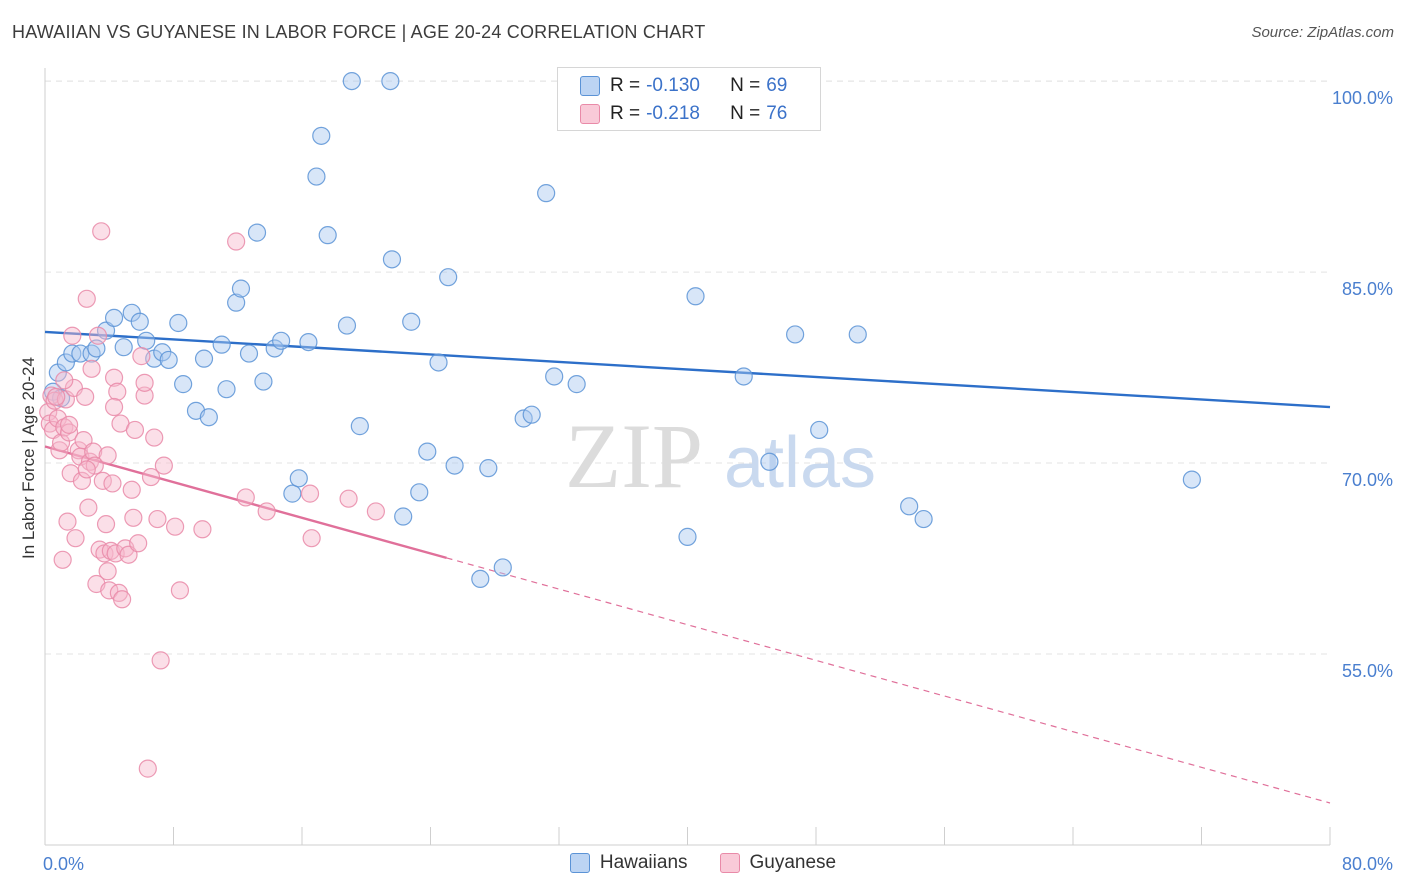  What do you see at coordinates (720, 456) in the screenshot?
I see `watermark: ZIP atlas` at bounding box center [720, 456].